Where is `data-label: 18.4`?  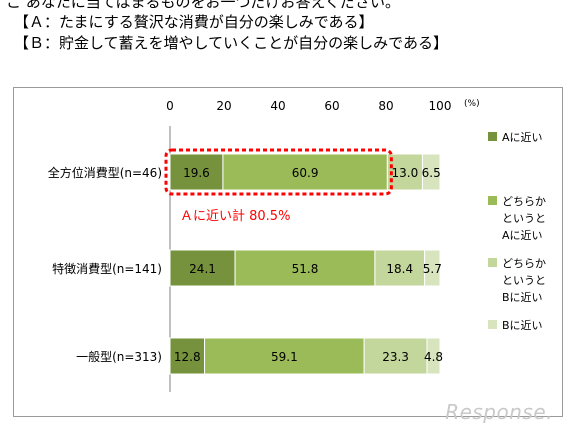 data-label: 18.4 is located at coordinates (399, 269).